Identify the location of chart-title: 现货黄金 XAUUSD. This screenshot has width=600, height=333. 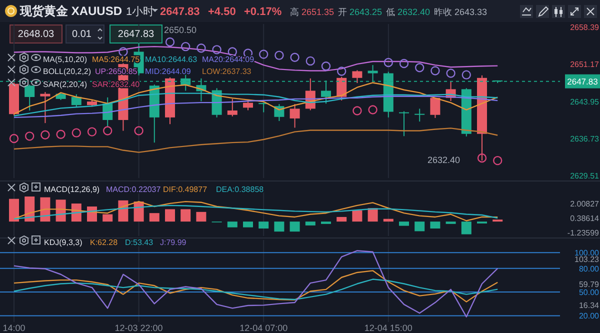
(70, 11).